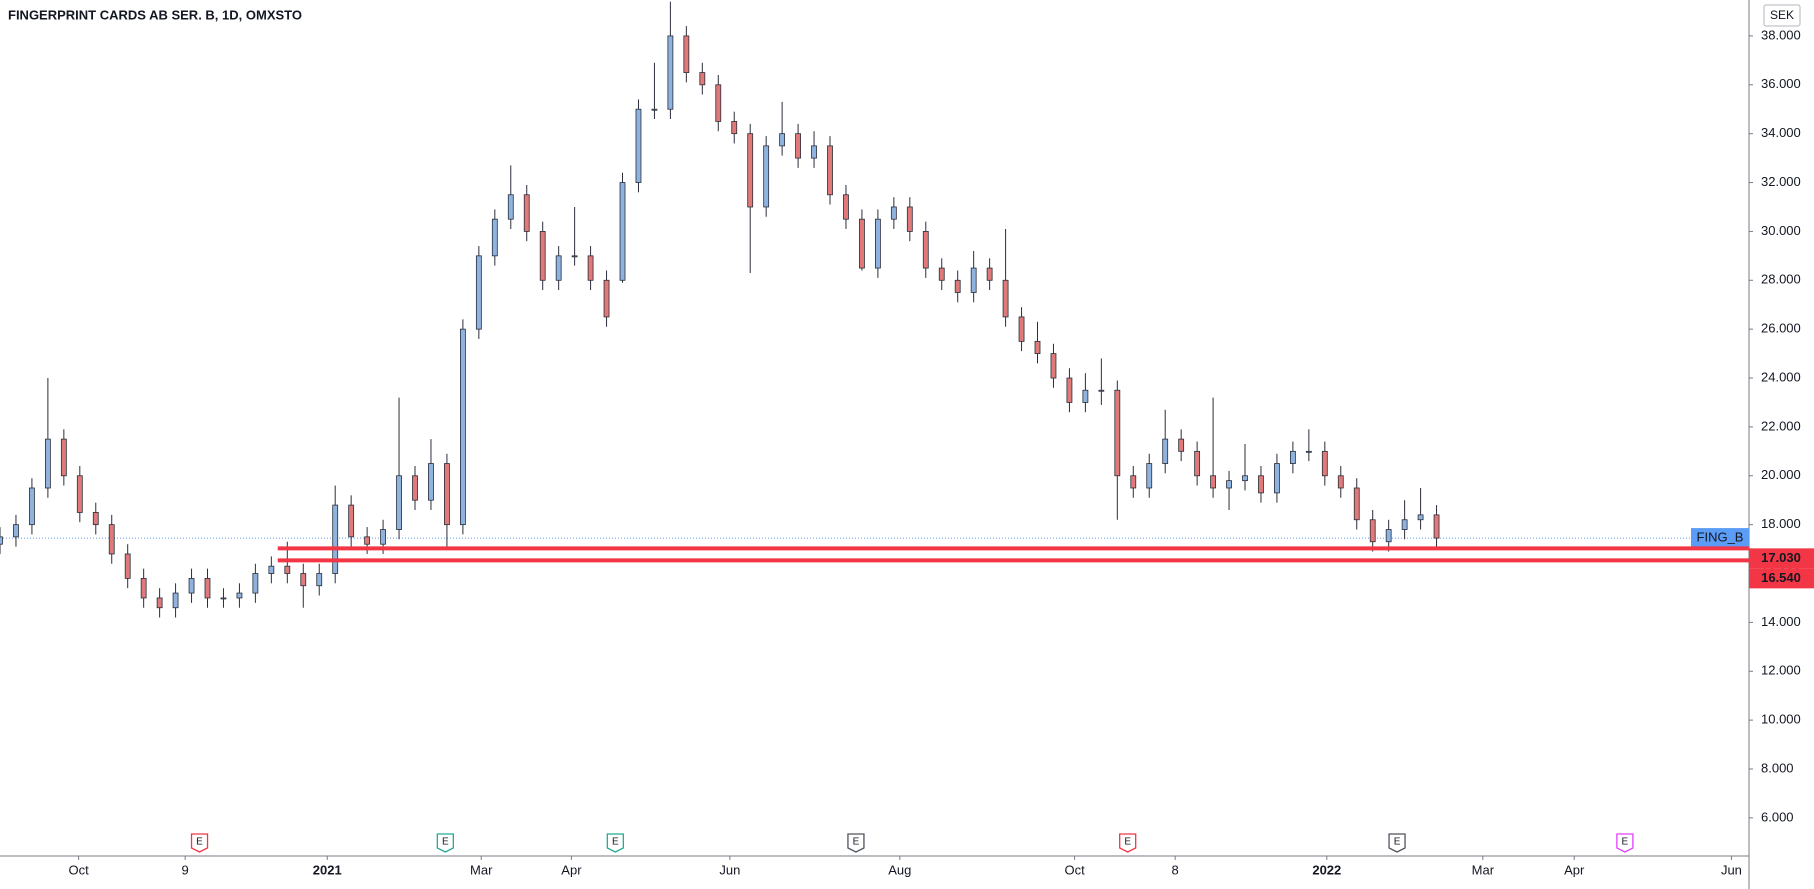 The image size is (1814, 889). I want to click on level-price-box, so click(1781, 578).